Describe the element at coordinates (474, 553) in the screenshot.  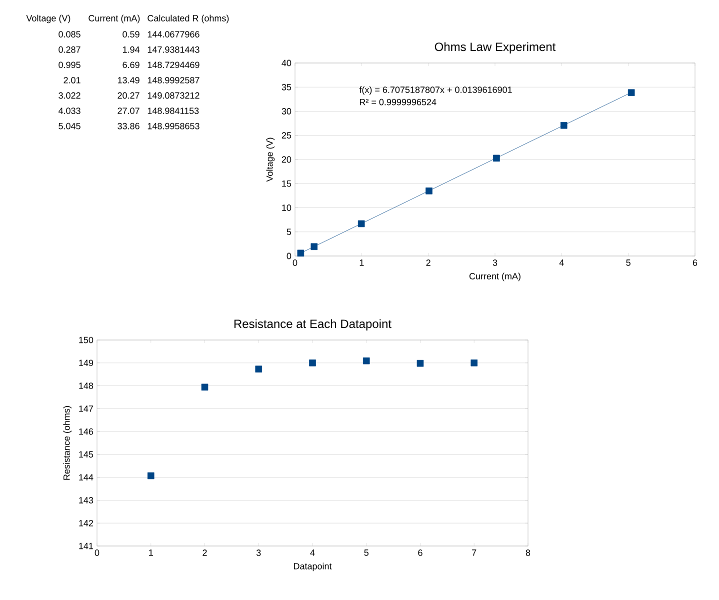
I see `x-tick-label: 7` at that location.